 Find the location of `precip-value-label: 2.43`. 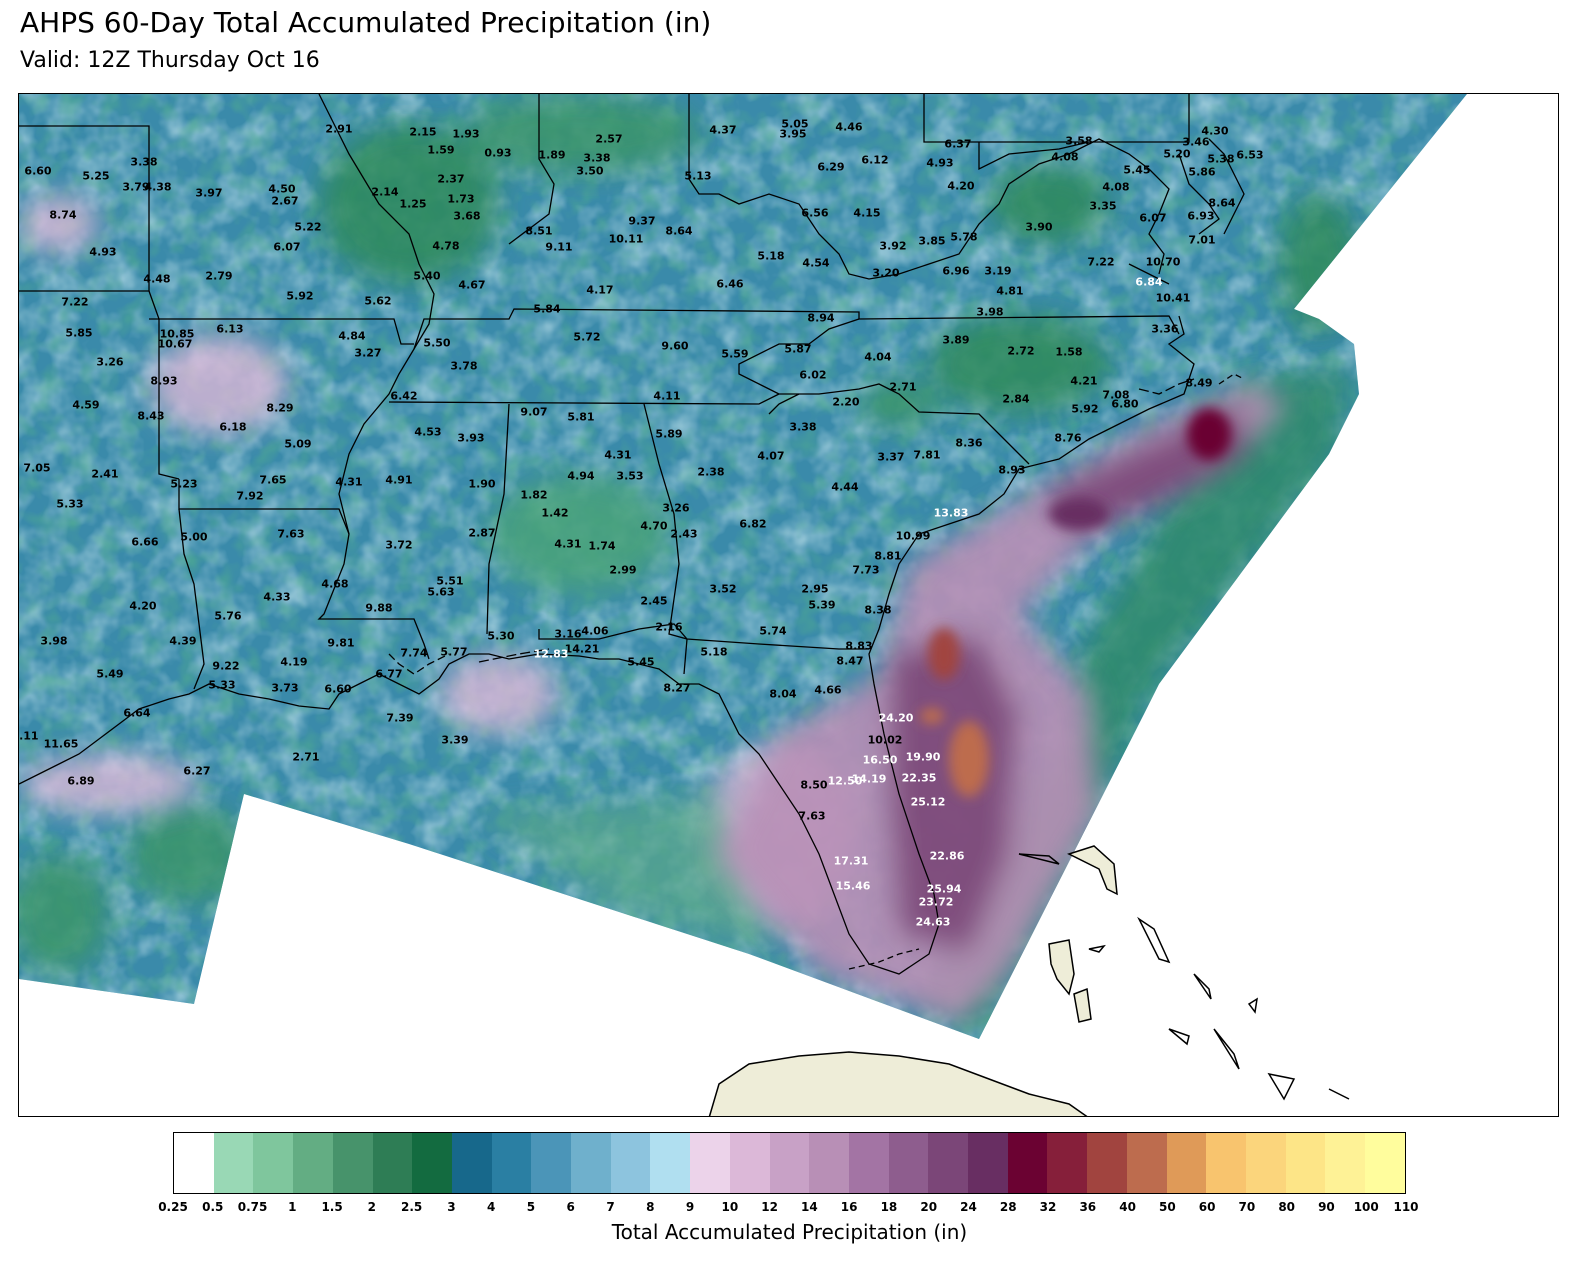

precip-value-label: 2.43 is located at coordinates (684, 534).